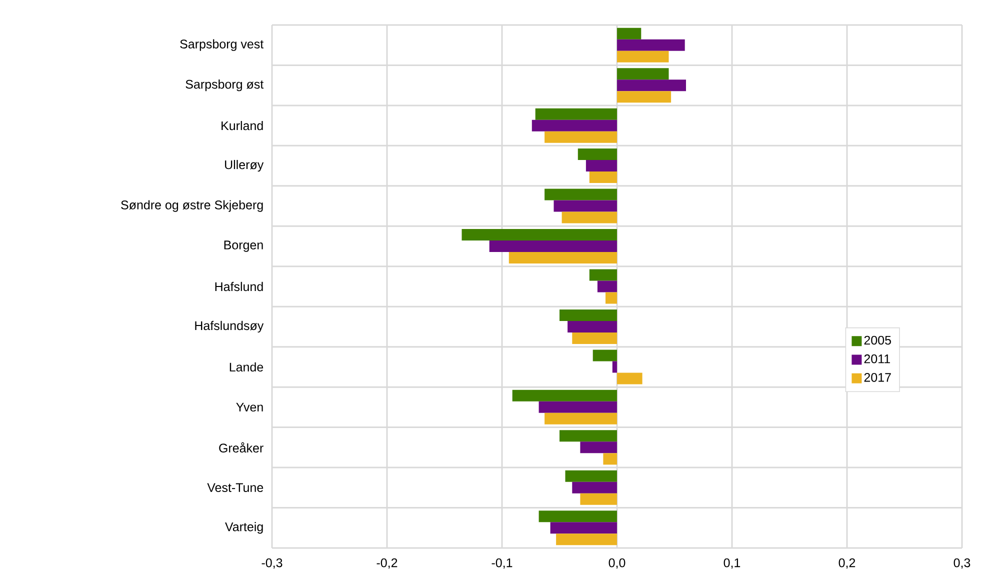  I want to click on y-tick-label: Yven, so click(249, 407).